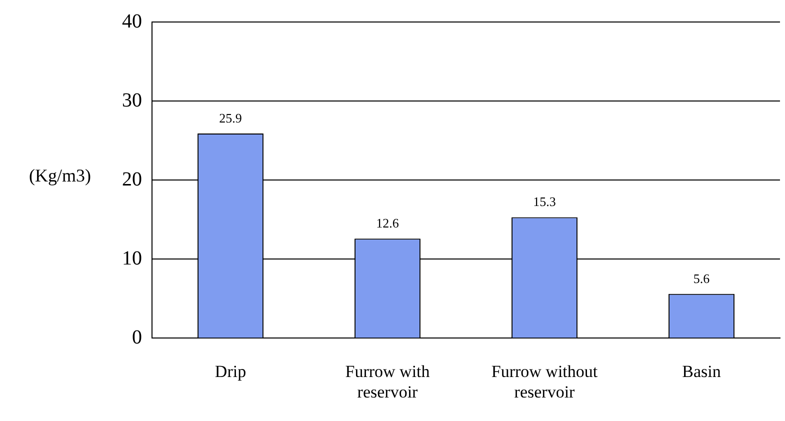 This screenshot has width=785, height=421. I want to click on y-tick-label: 30, so click(132, 100).